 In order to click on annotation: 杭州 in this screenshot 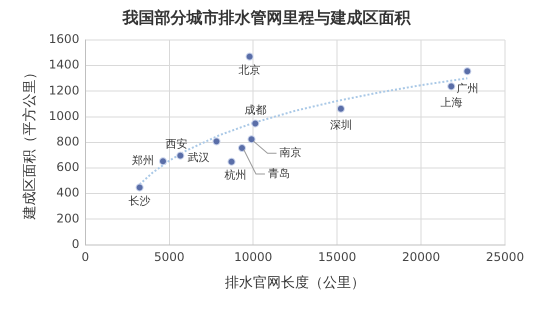, I will do `click(235, 175)`.